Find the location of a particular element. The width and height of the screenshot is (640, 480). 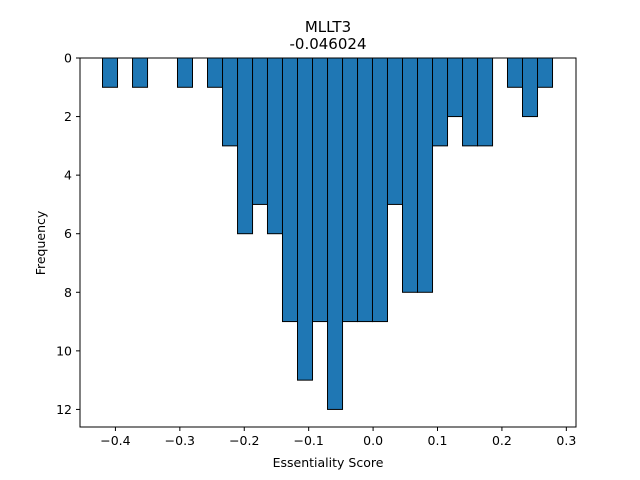

x-axis-ticks: −0.4 −0.3 −0.2 −0.1 0.0 0.1 0.2 0.3 is located at coordinates (338, 437).